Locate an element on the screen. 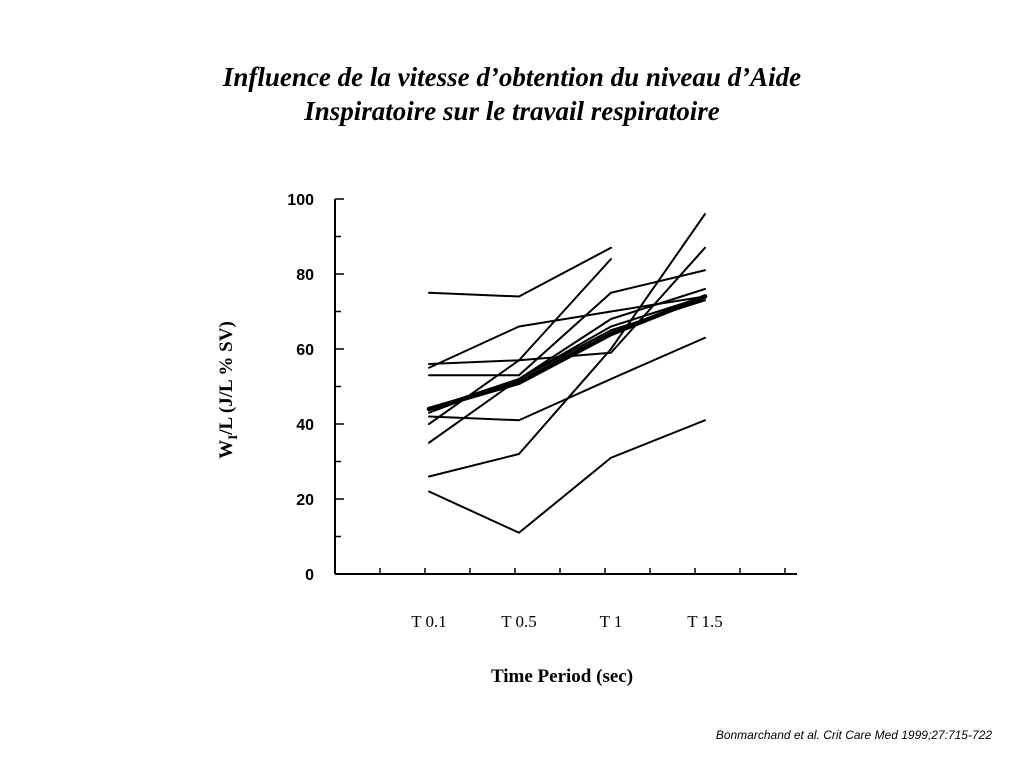 The width and height of the screenshot is (1024, 768). mean-line is located at coordinates (567, 353).